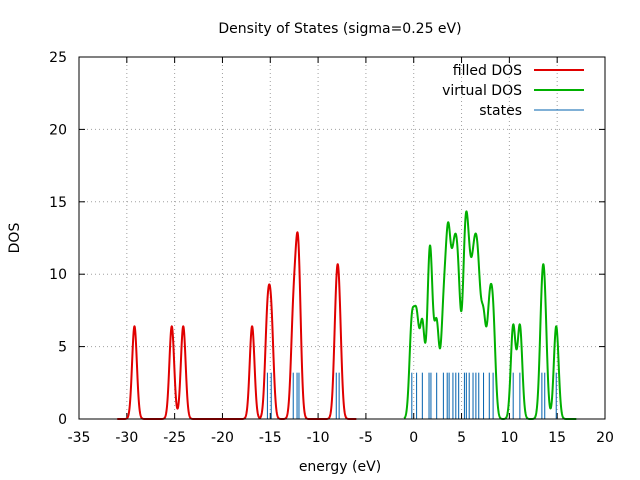 Image resolution: width=640 pixels, height=480 pixels. I want to click on x-tick-label: 5, so click(461, 438).